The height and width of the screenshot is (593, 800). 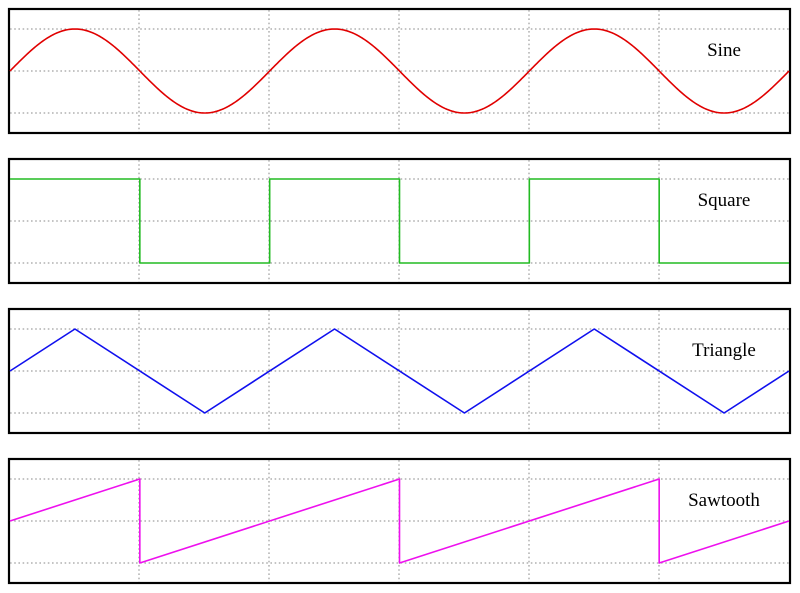 What do you see at coordinates (724, 200) in the screenshot?
I see `square-label: Square` at bounding box center [724, 200].